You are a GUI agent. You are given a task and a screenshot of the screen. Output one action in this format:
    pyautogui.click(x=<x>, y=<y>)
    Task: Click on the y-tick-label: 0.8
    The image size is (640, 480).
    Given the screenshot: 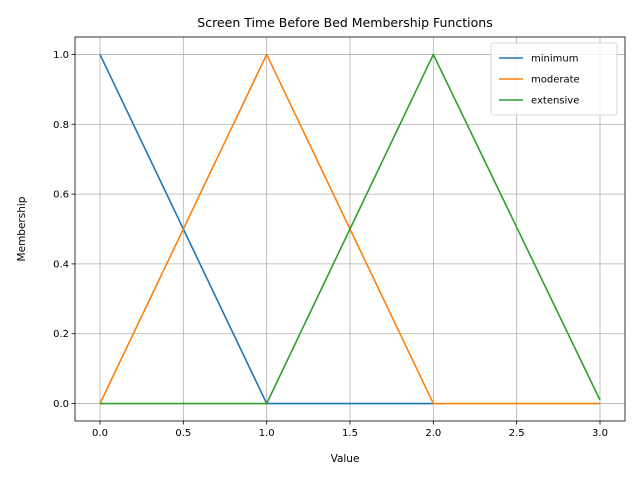 What is the action you would take?
    pyautogui.click(x=61, y=125)
    